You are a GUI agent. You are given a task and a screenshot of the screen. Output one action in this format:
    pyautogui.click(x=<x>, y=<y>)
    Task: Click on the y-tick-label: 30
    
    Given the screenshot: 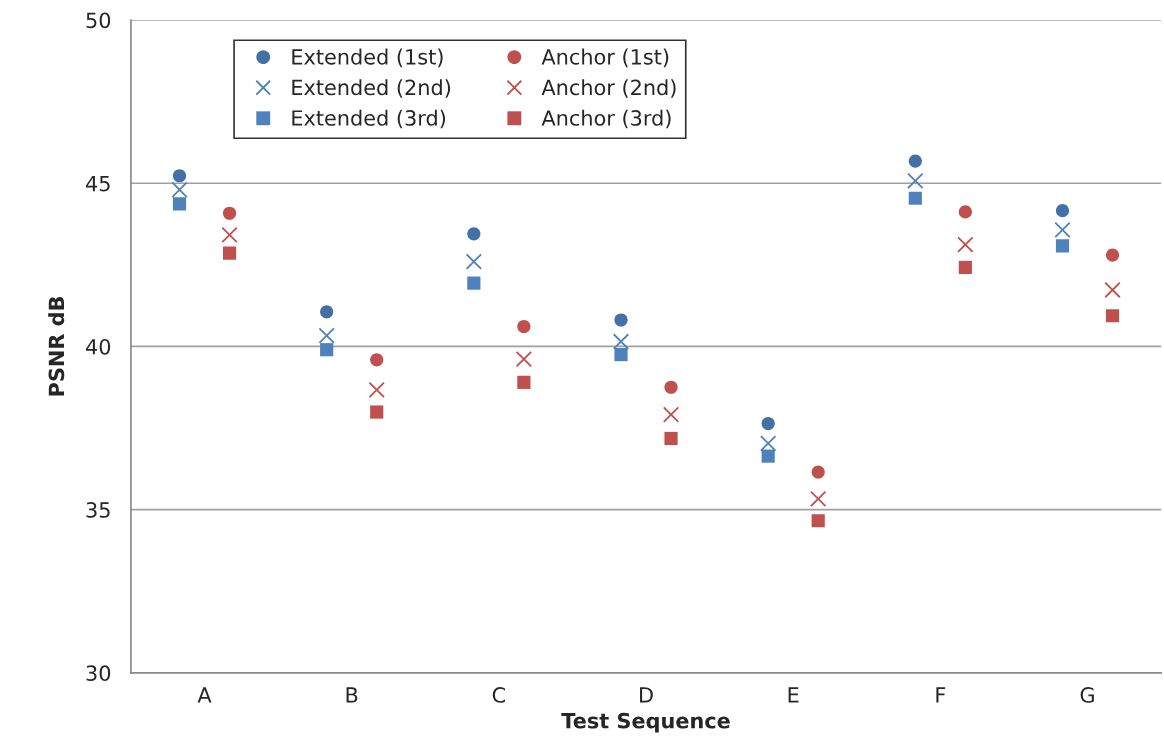 What is the action you would take?
    pyautogui.click(x=98, y=673)
    